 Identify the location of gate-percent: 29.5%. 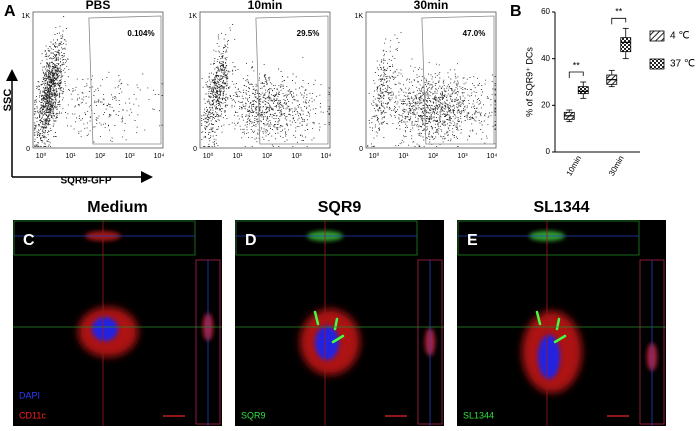
(308, 33).